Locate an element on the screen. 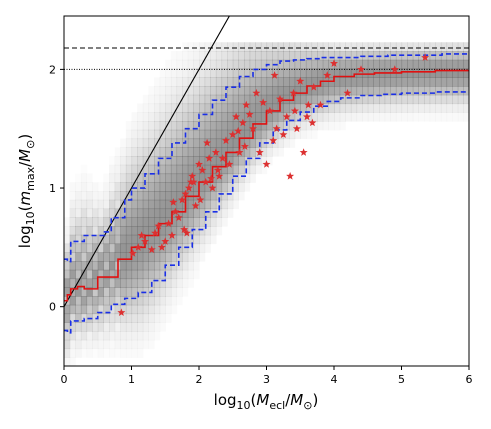 The width and height of the screenshot is (491, 429). x-tick-label: 3 is located at coordinates (266, 379).